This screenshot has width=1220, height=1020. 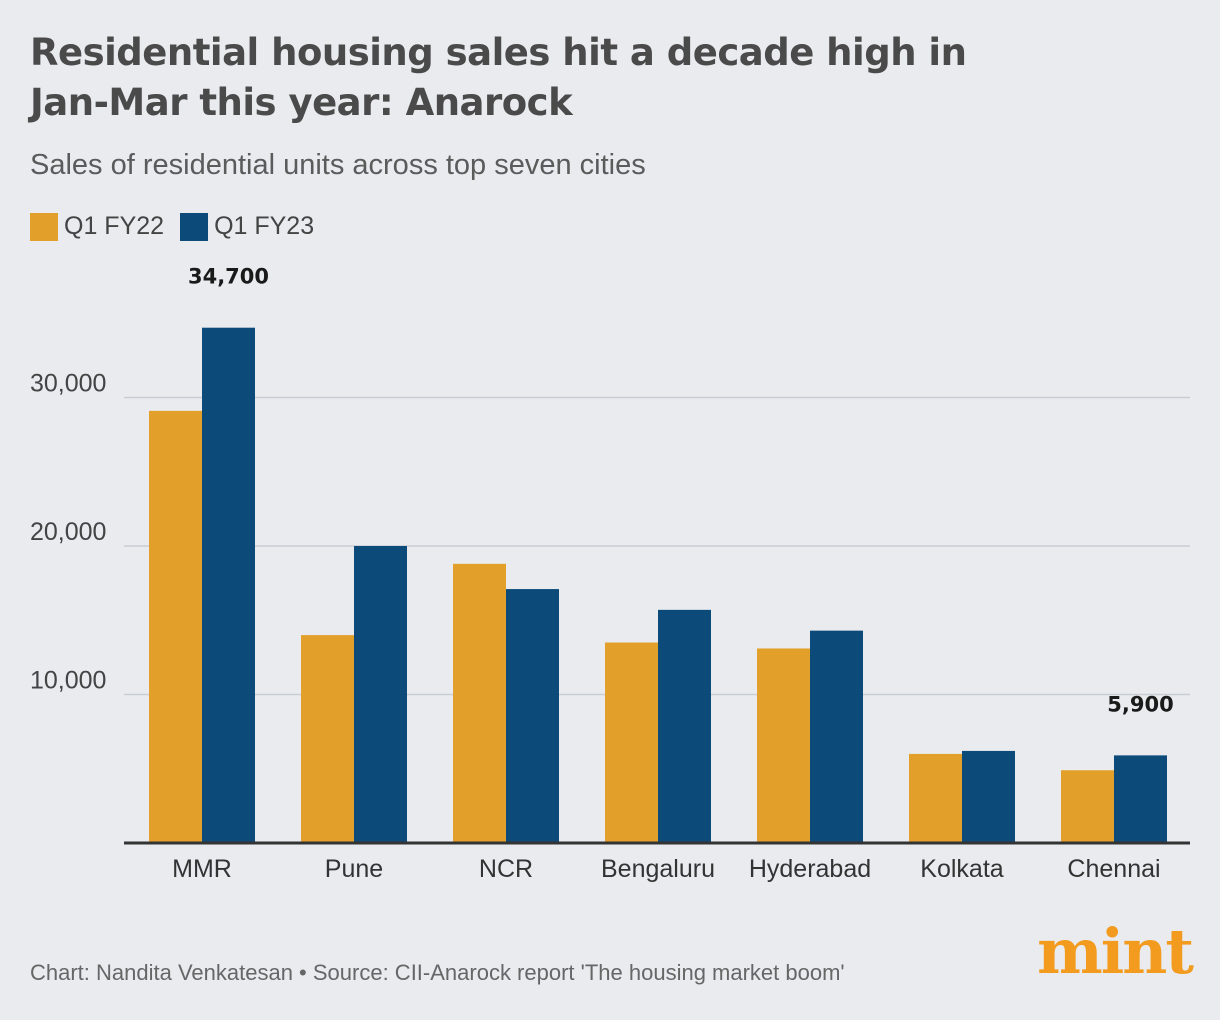 What do you see at coordinates (301, 102) in the screenshot?
I see `chart-title-line-2: Jan-Mar this year: Anarock` at bounding box center [301, 102].